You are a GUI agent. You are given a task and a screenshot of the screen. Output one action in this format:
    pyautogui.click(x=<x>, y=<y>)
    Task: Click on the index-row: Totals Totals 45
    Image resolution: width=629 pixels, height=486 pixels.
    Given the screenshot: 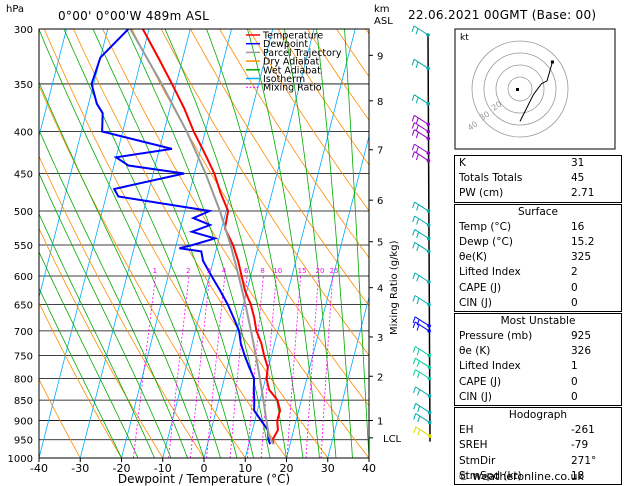 What is the action you would take?
    pyautogui.click(x=538, y=178)
    